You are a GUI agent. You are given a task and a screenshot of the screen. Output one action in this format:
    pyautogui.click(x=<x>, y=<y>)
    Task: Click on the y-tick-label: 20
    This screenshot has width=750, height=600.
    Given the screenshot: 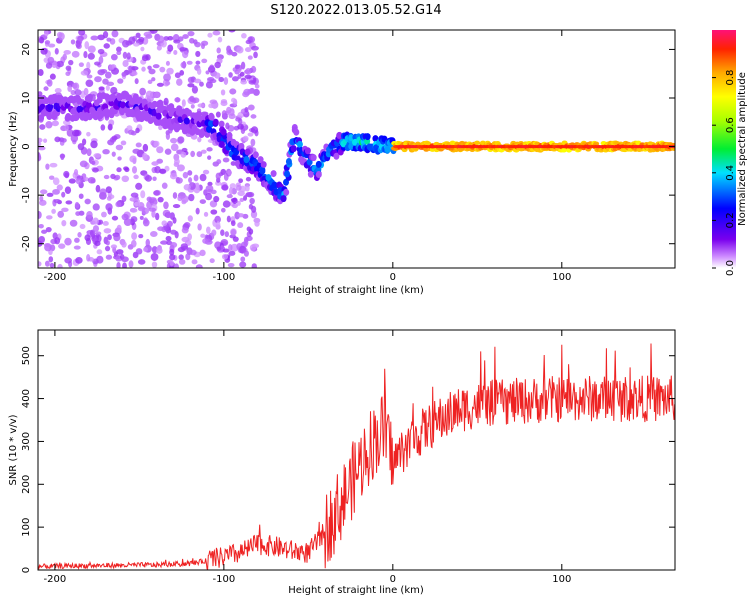 What is the action you would take?
    pyautogui.click(x=26, y=49)
    